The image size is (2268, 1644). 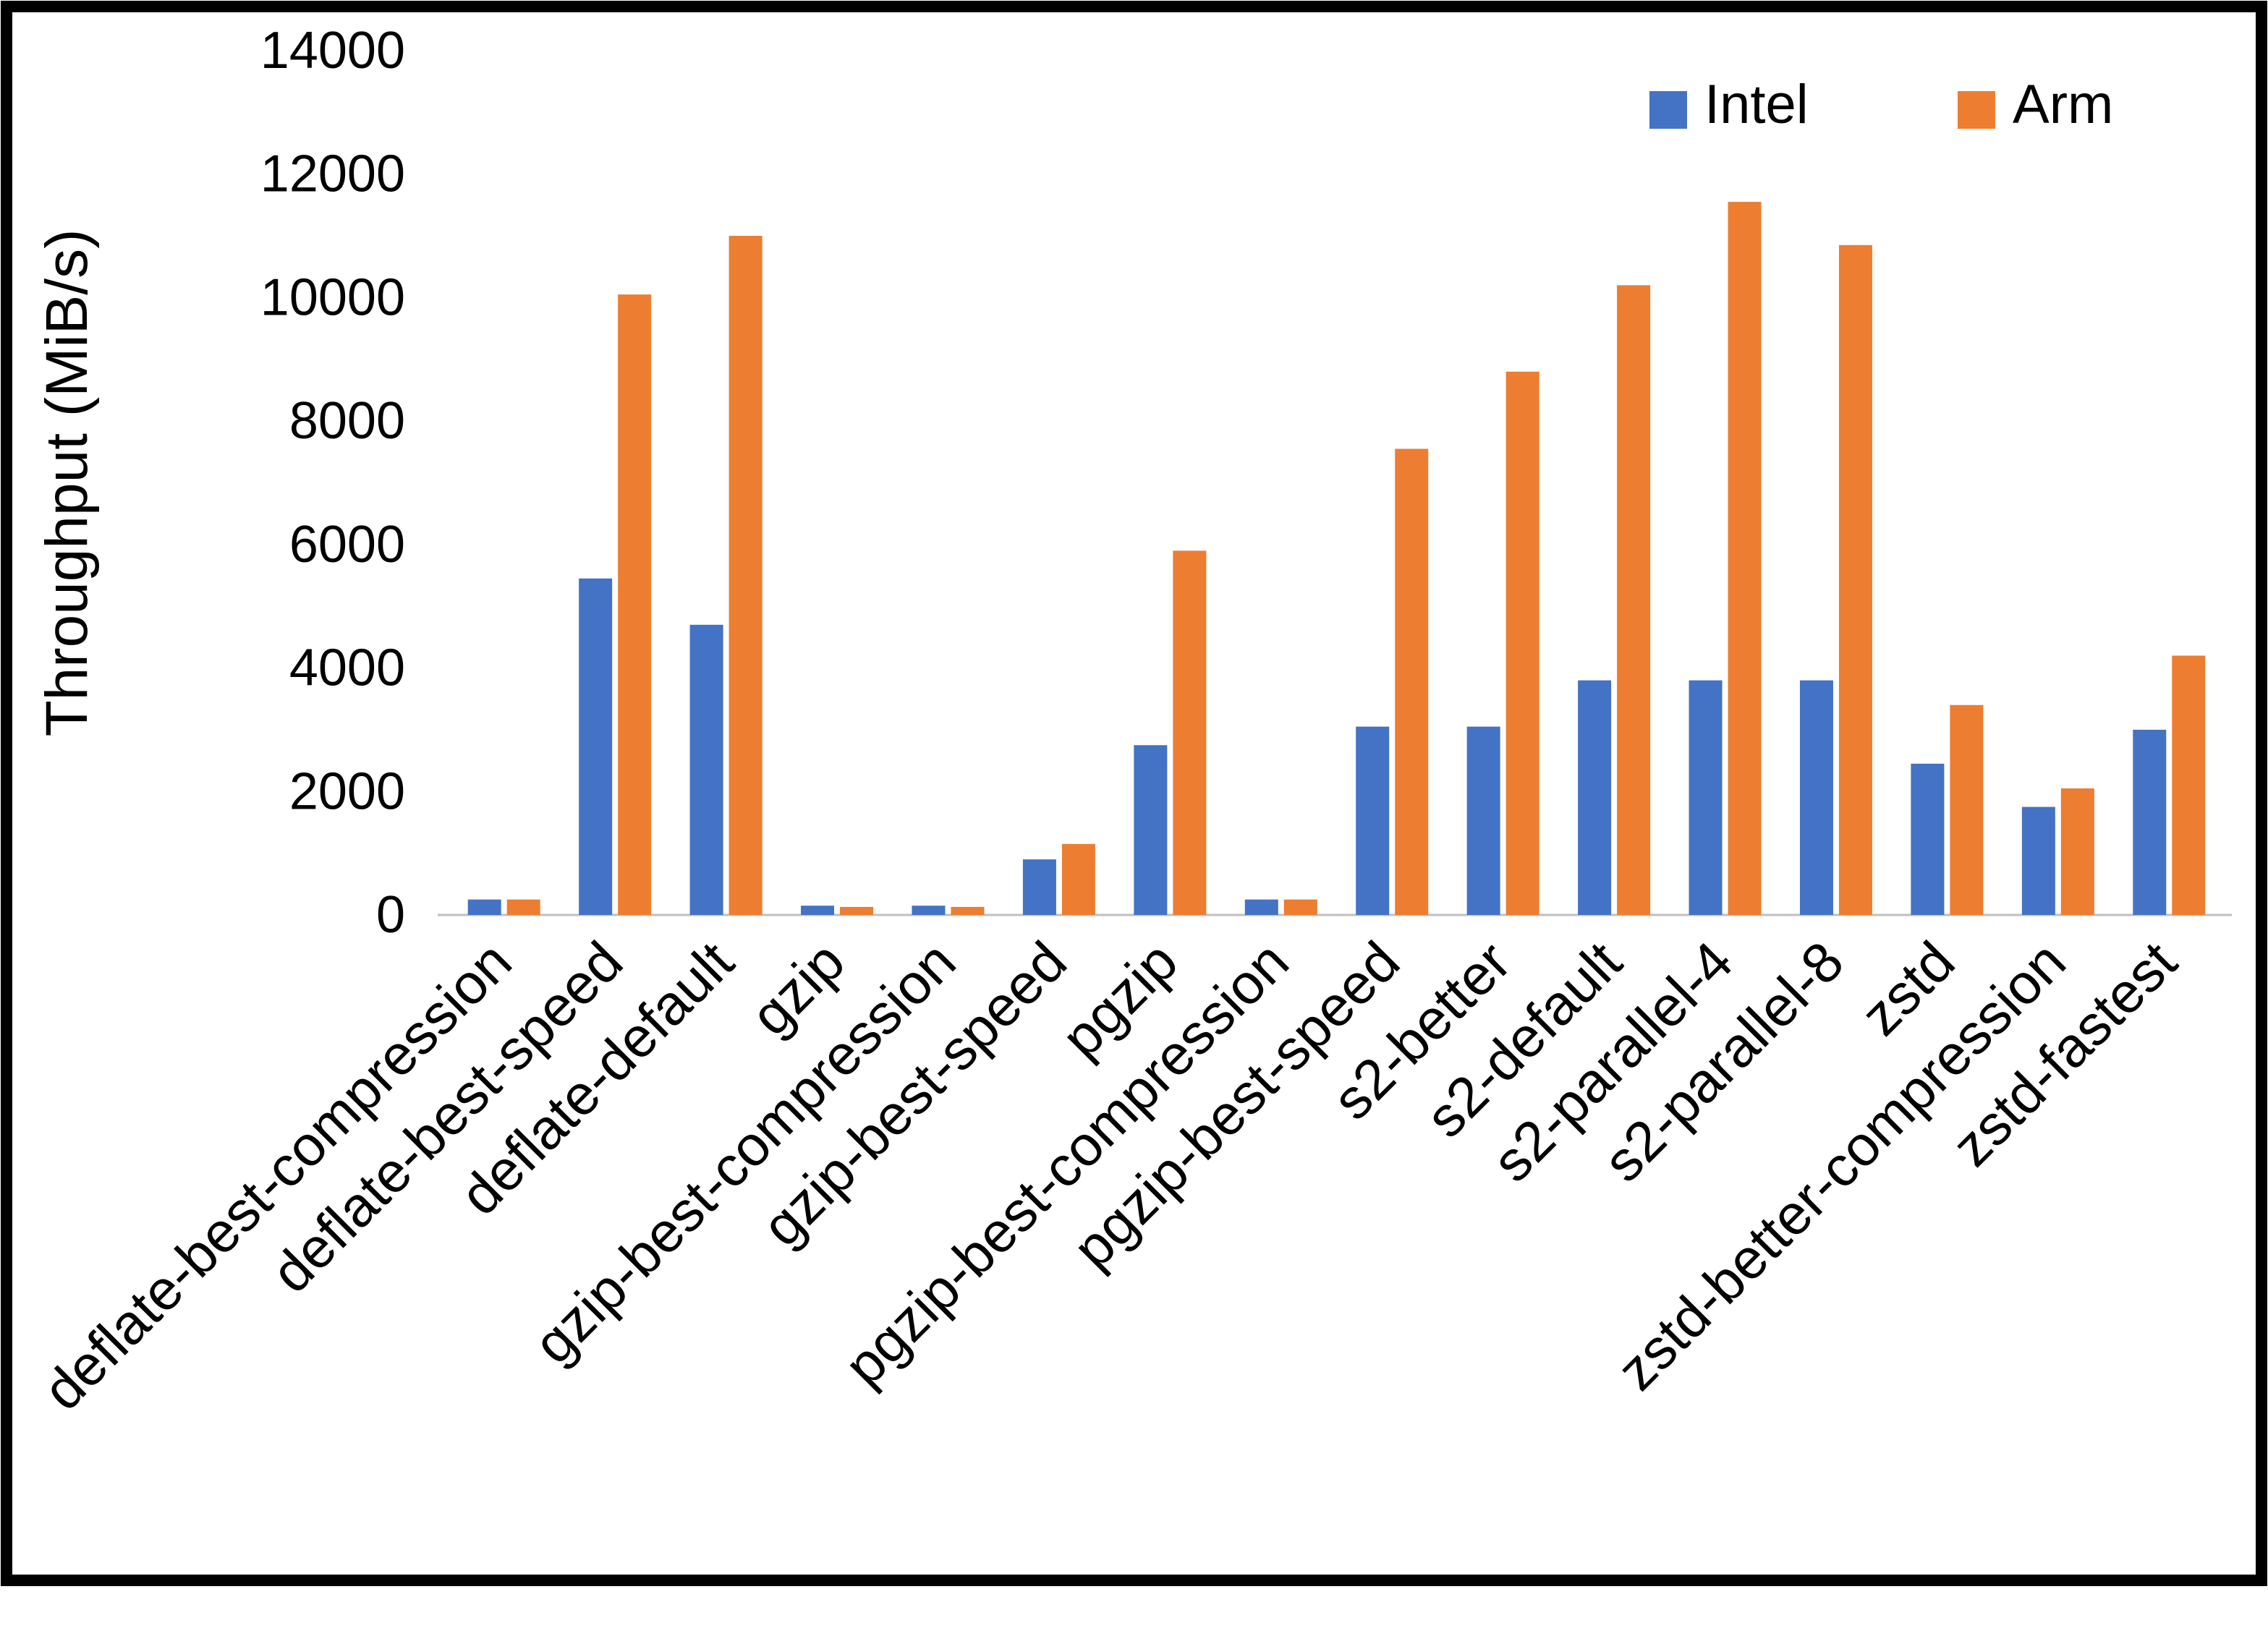 I want to click on bar-arm-pgzip-best-compression, so click(x=1300, y=907).